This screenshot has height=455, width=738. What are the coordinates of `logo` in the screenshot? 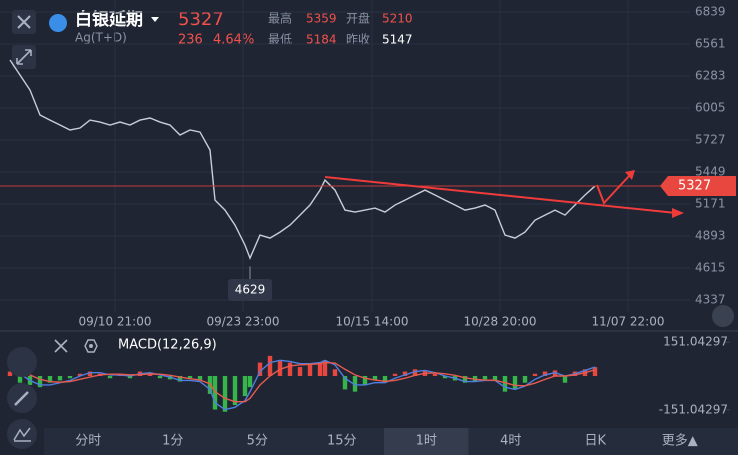 It's located at (58, 23).